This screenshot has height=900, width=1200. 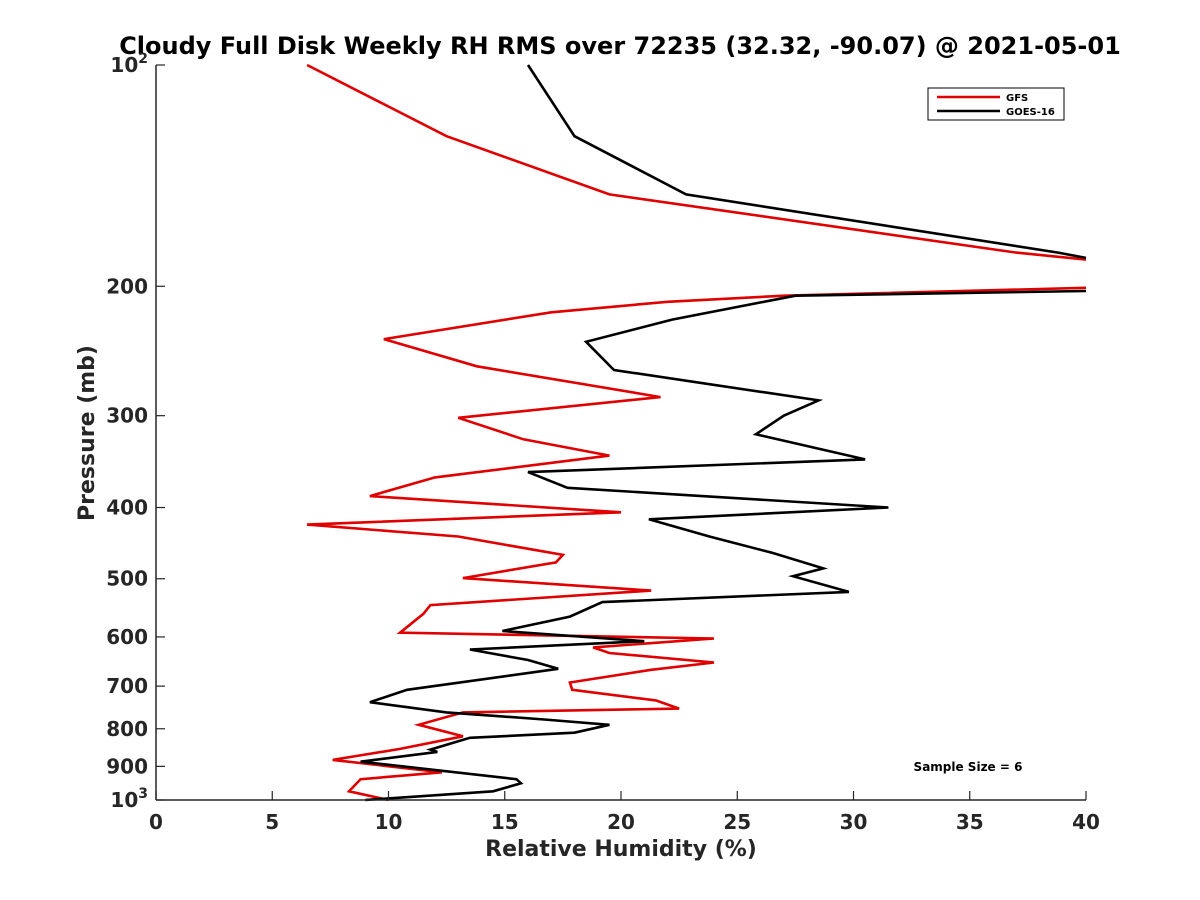 I want to click on legend-box, so click(x=996, y=104).